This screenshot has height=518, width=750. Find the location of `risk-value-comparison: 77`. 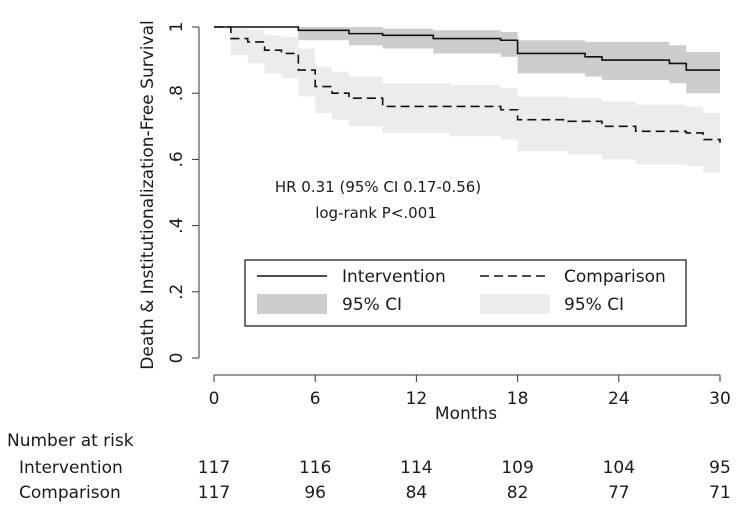

risk-value-comparison: 77 is located at coordinates (618, 493).